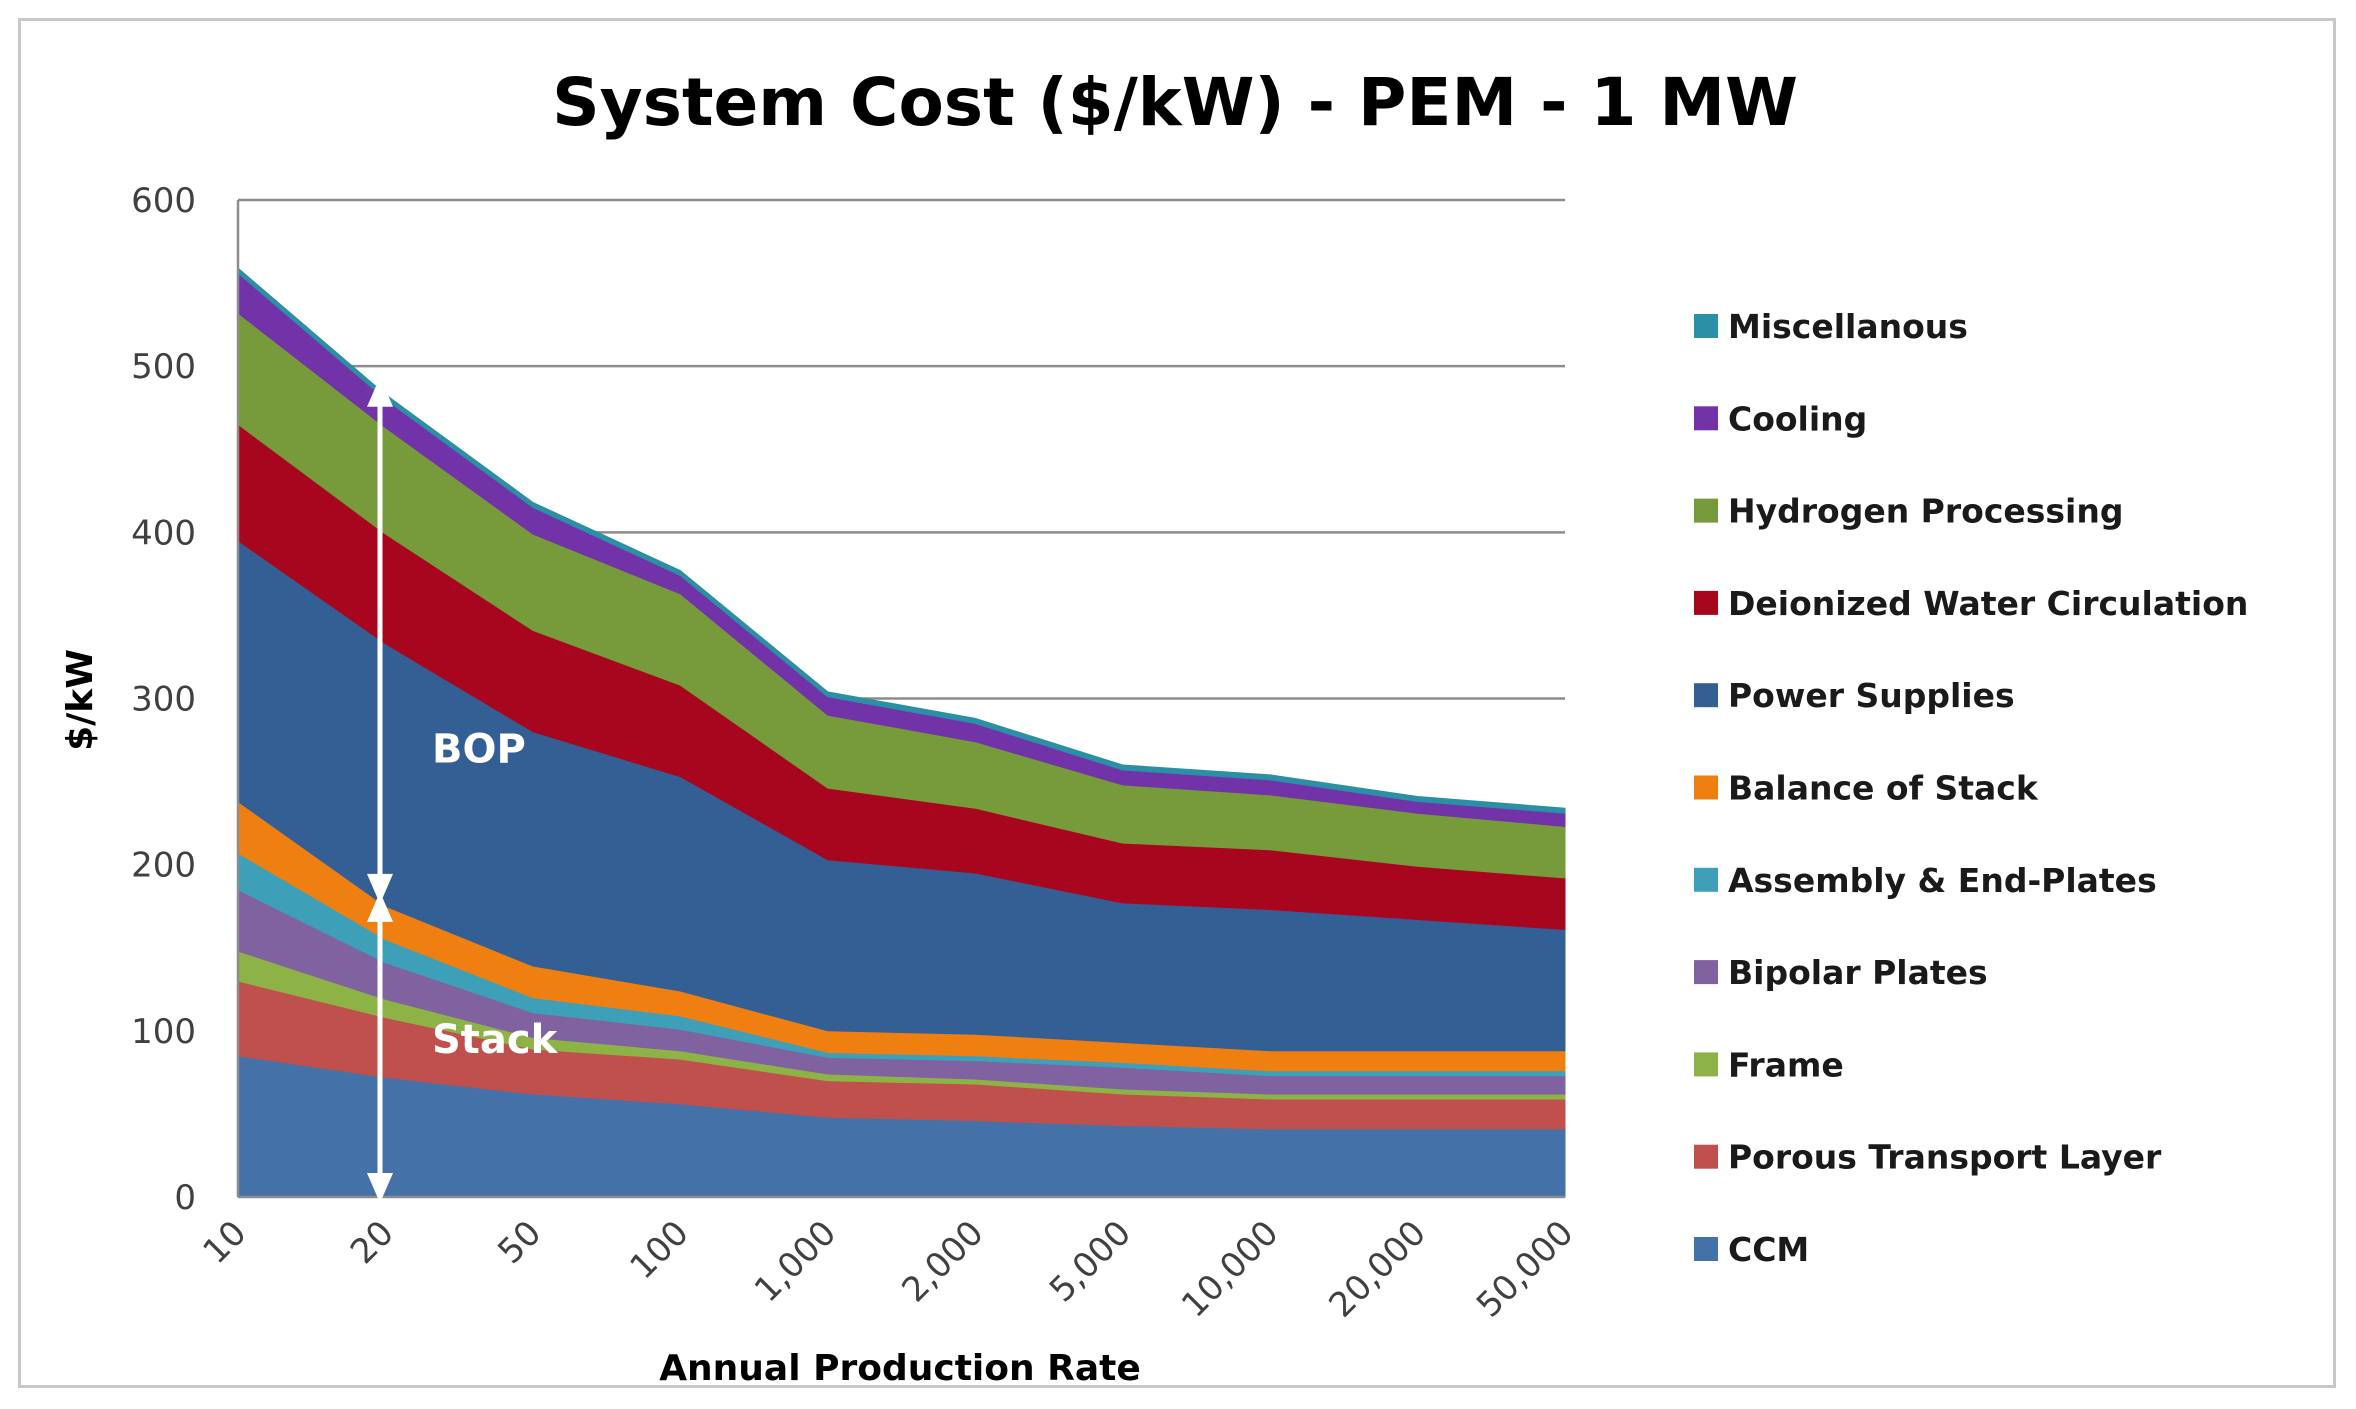 The height and width of the screenshot is (1409, 2356). What do you see at coordinates (1786, 1064) in the screenshot?
I see `legend-label: Frame` at bounding box center [1786, 1064].